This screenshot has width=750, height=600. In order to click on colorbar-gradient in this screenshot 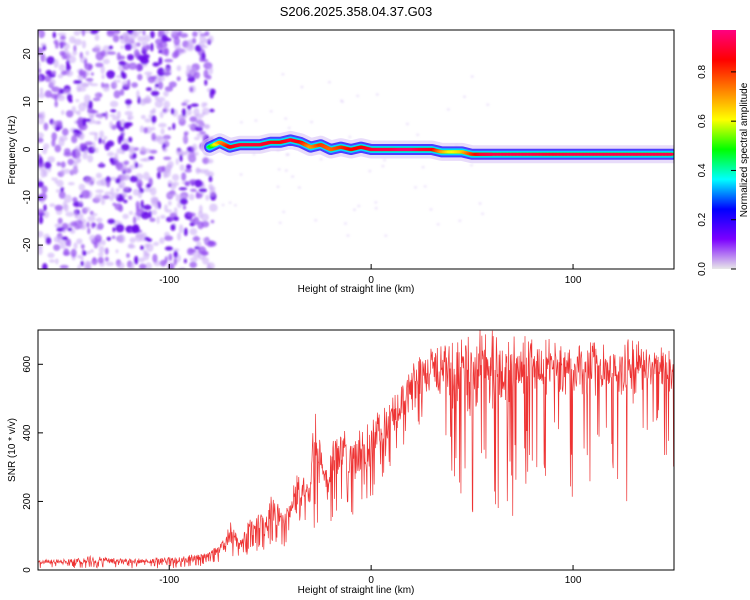, I will do `click(724, 149)`.